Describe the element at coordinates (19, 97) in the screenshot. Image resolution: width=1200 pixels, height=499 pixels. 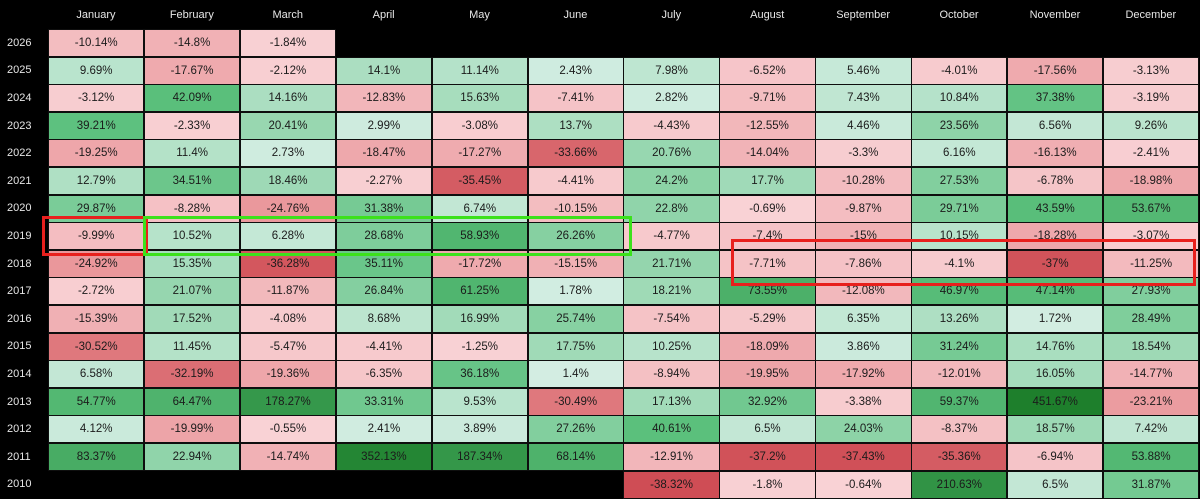
I see `year-label-2024: 2024` at that location.